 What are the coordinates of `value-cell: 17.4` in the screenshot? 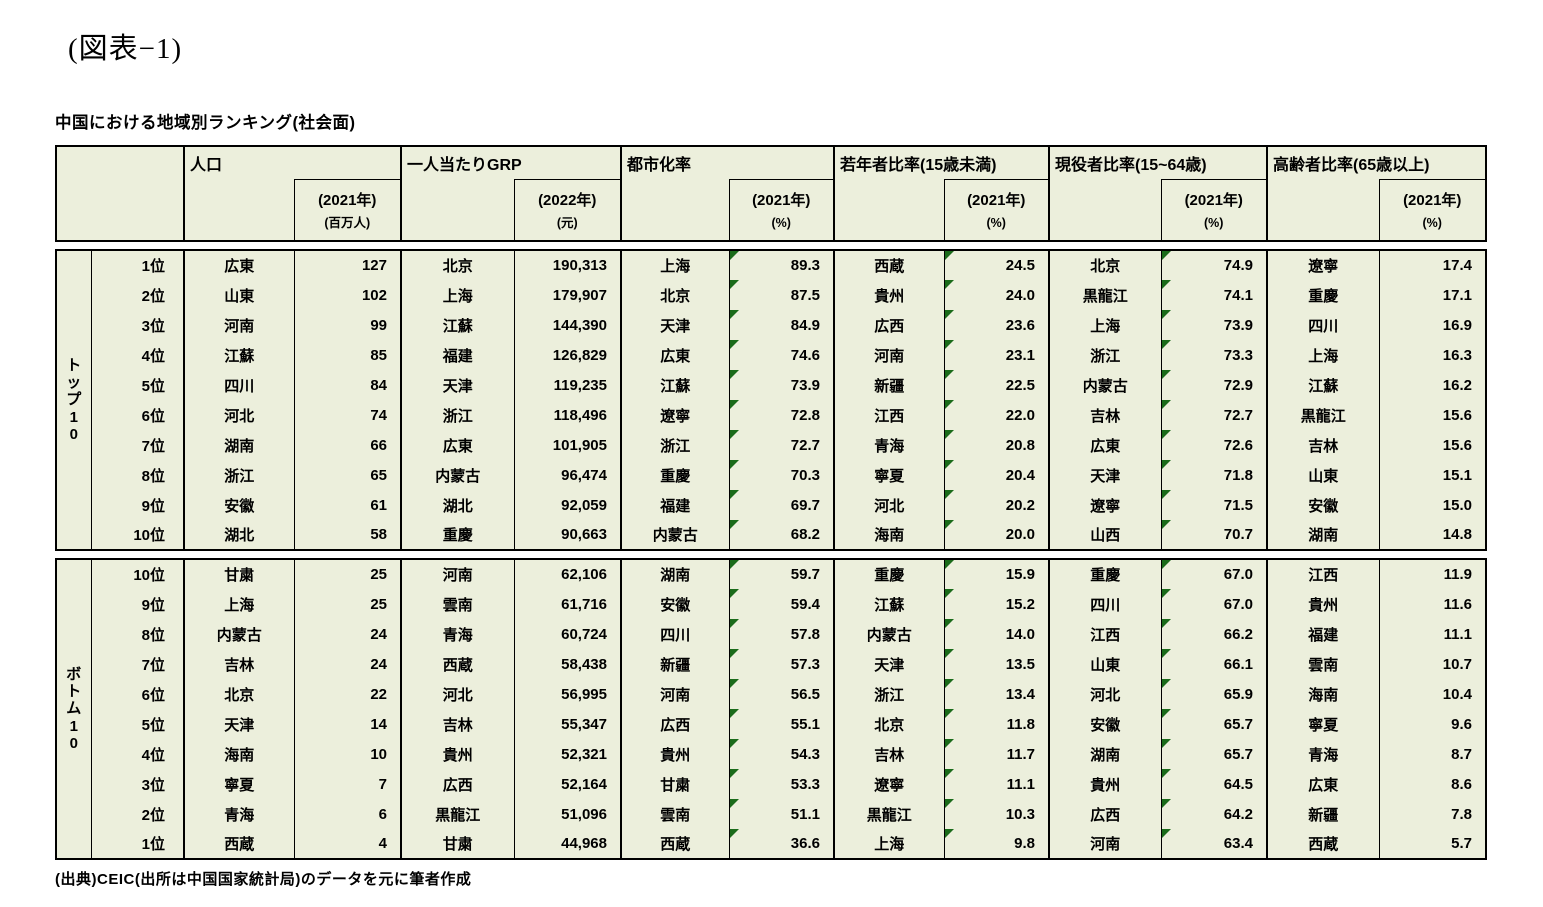 It's located at (1432, 265).